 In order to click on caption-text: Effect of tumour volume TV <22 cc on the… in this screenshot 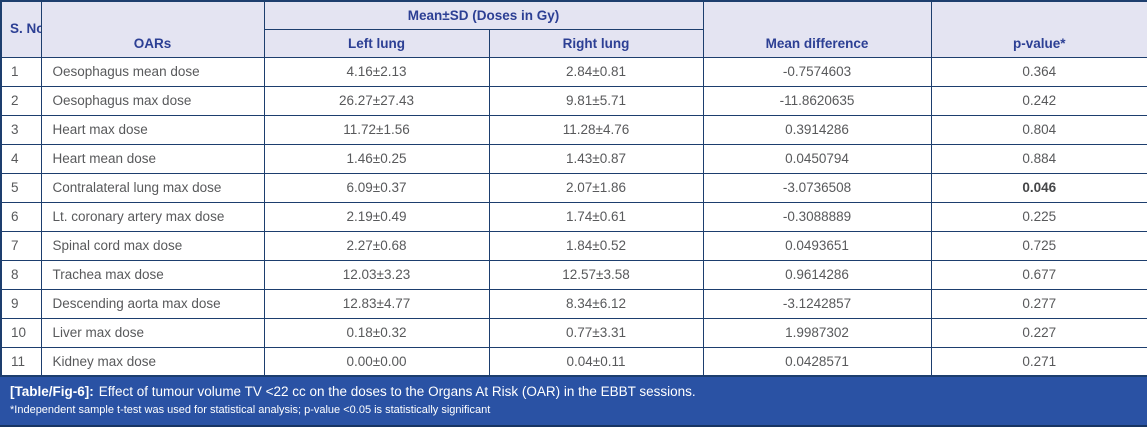, I will do `click(397, 391)`.